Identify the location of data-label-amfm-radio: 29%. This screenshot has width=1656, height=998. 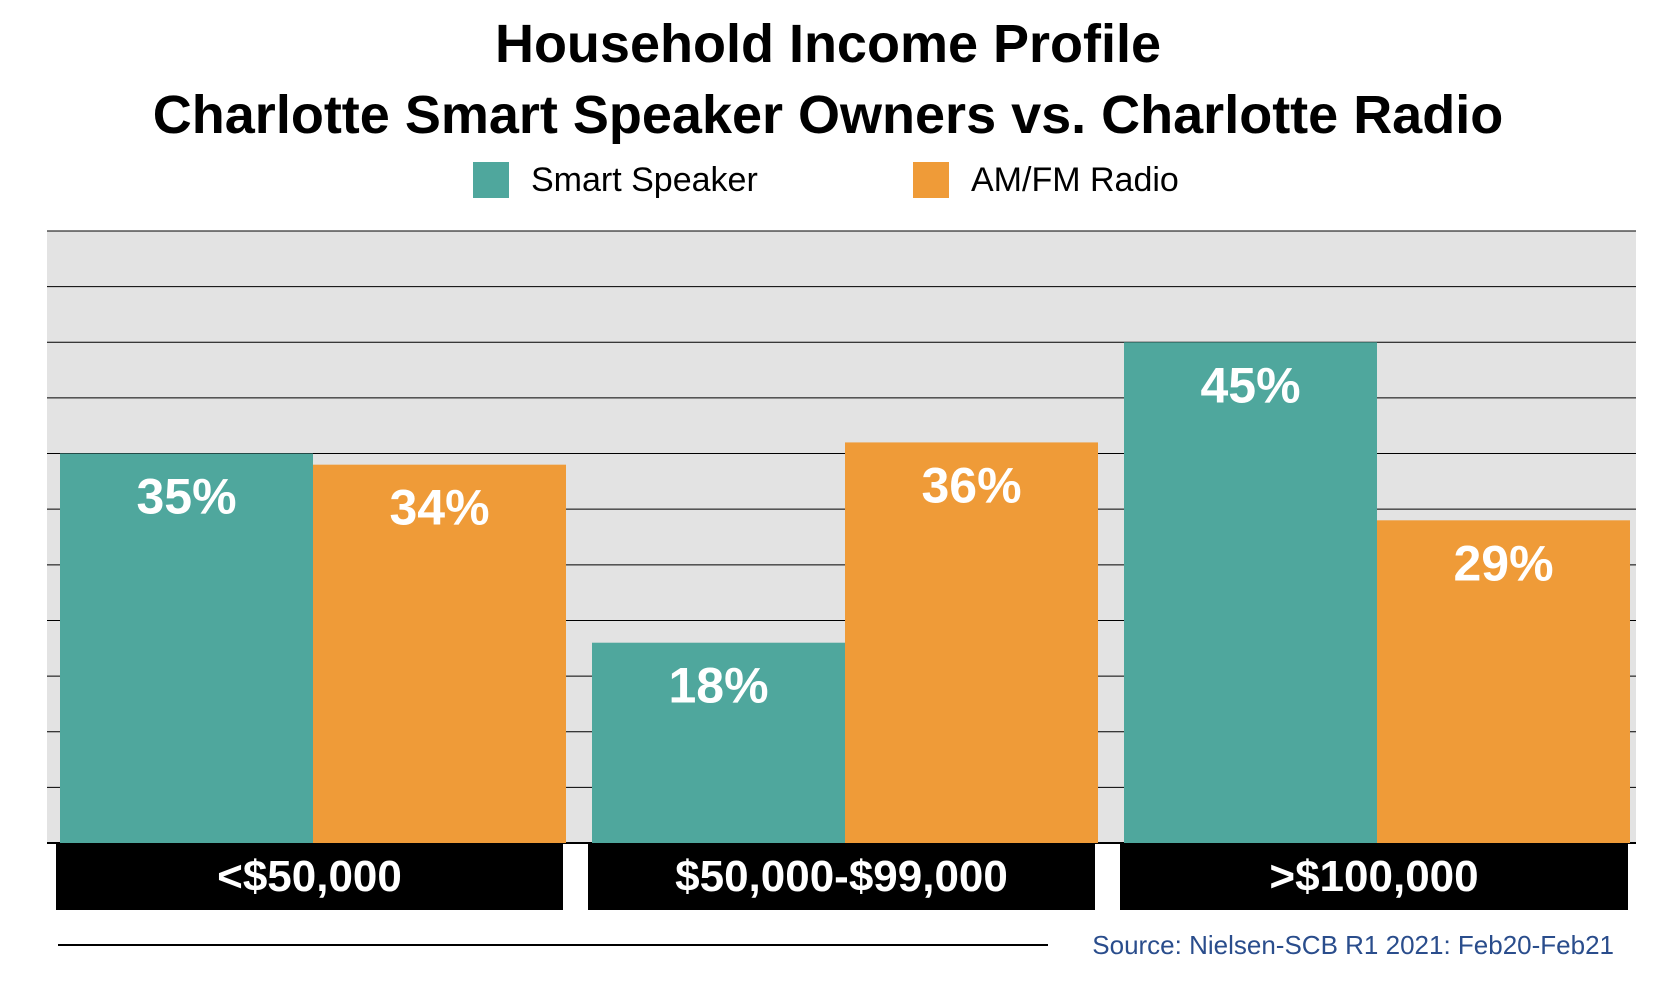
(1503, 563).